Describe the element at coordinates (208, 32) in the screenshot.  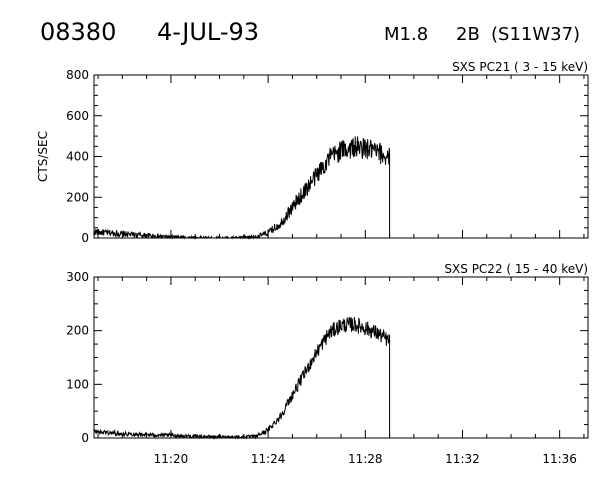
I see `event-date: 4-JUL-93` at that location.